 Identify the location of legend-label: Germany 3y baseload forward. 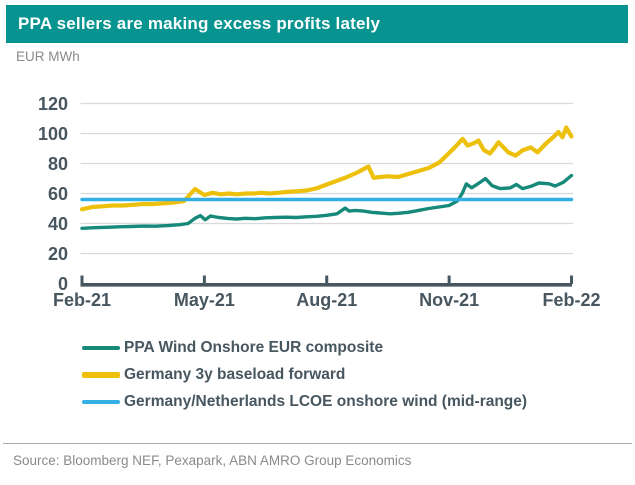
(235, 374).